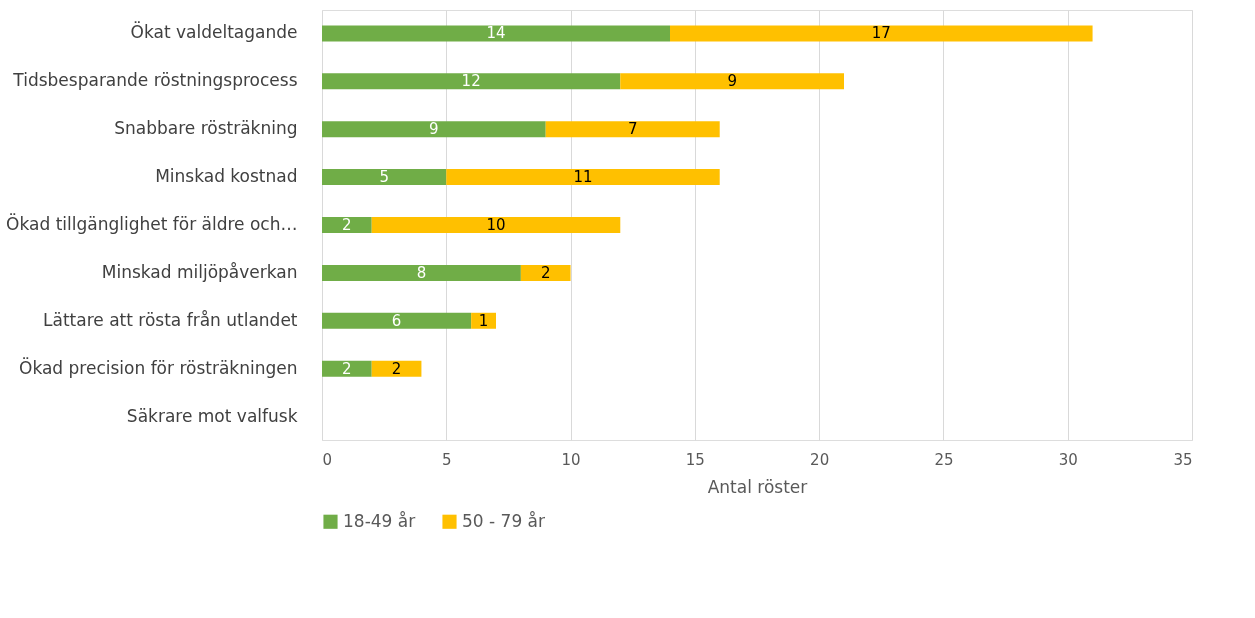  I want to click on data-label: 11, so click(583, 177).